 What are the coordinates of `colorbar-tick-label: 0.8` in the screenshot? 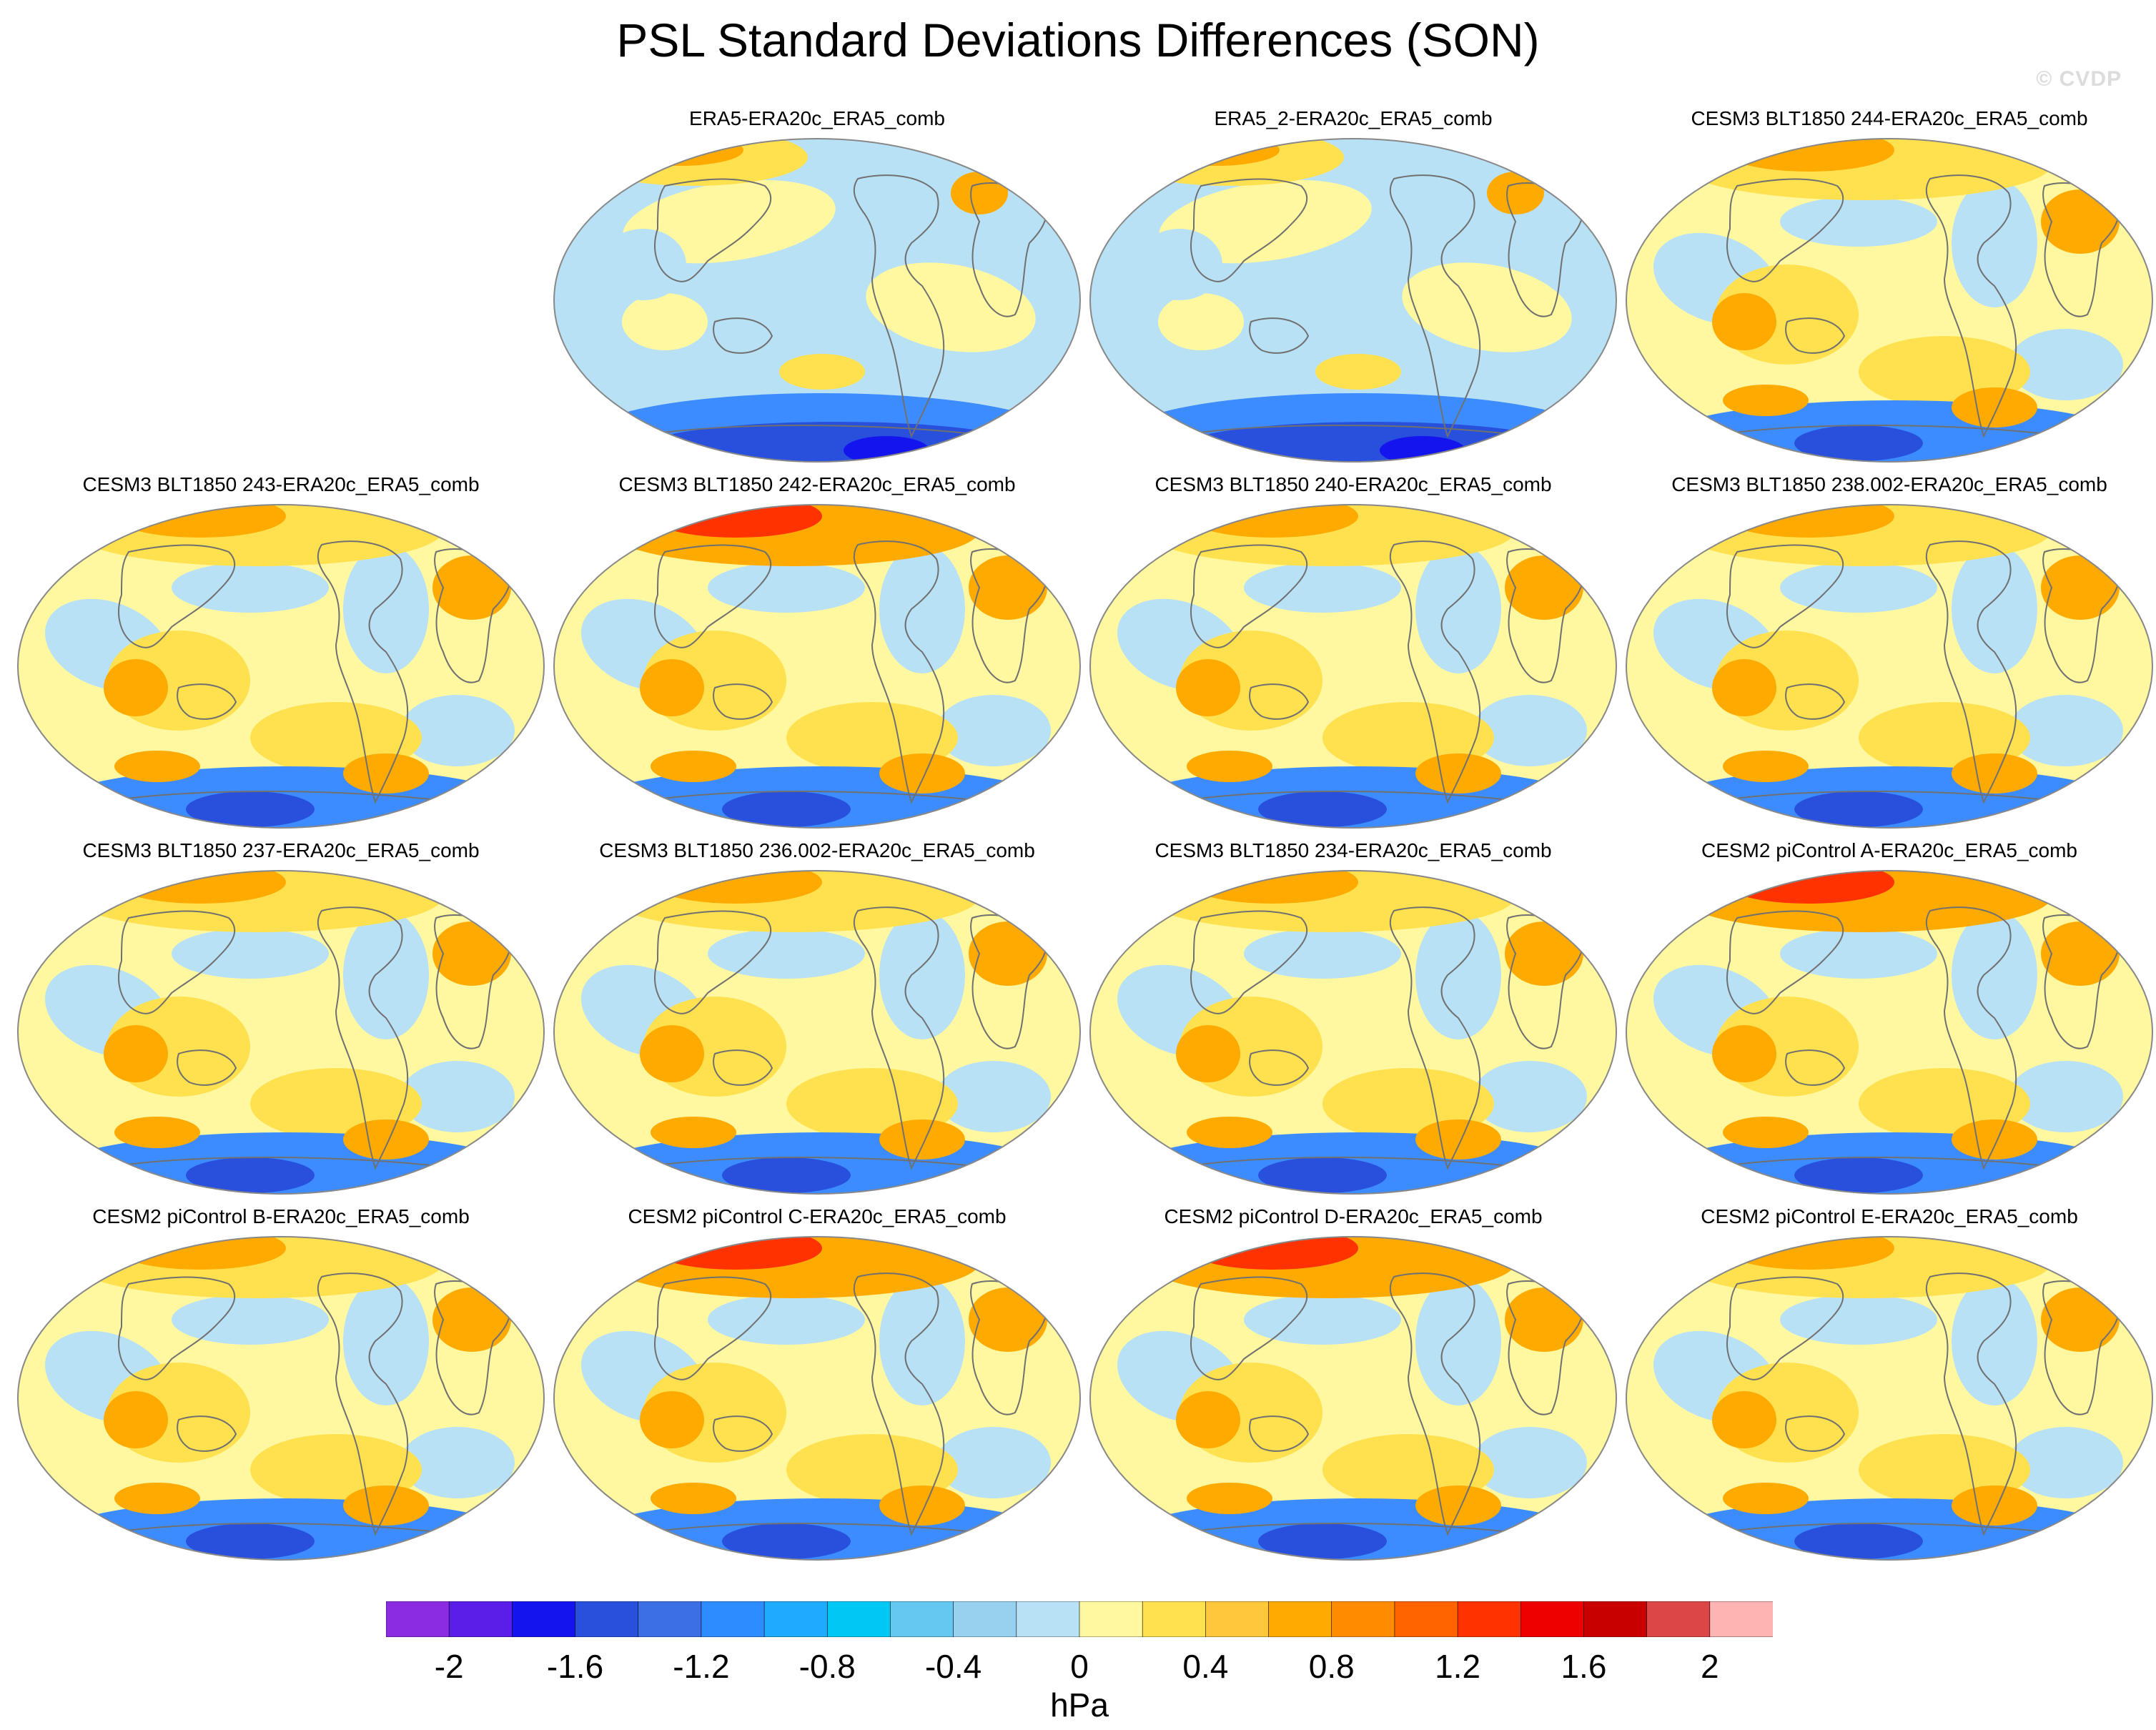 It's located at (1331, 1666).